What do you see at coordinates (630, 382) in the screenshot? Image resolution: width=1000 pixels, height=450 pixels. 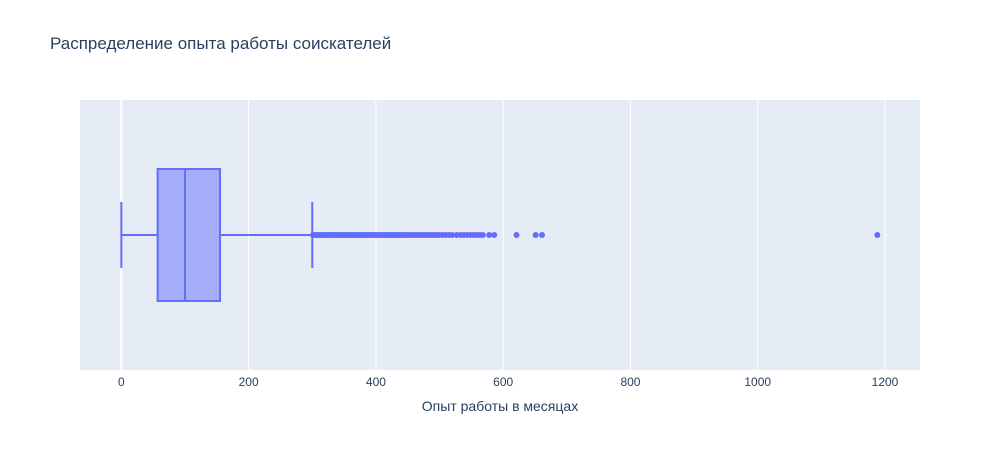 I see `x-tick-label: 800` at bounding box center [630, 382].